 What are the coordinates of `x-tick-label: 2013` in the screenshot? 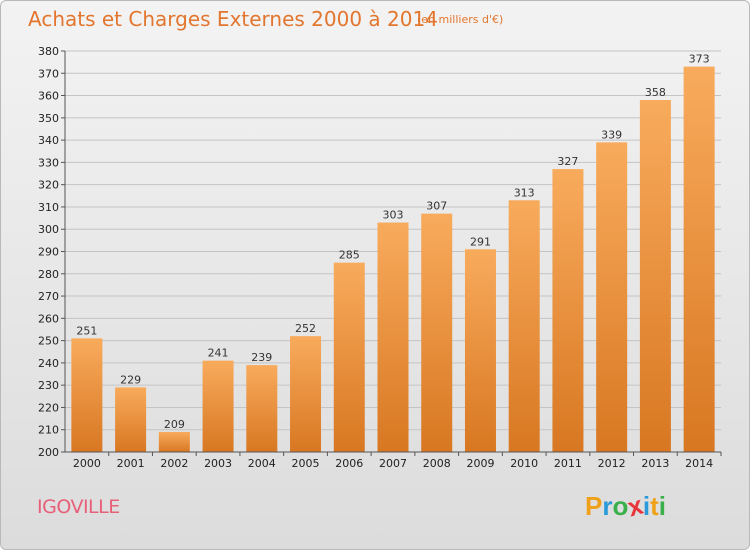 It's located at (655, 463).